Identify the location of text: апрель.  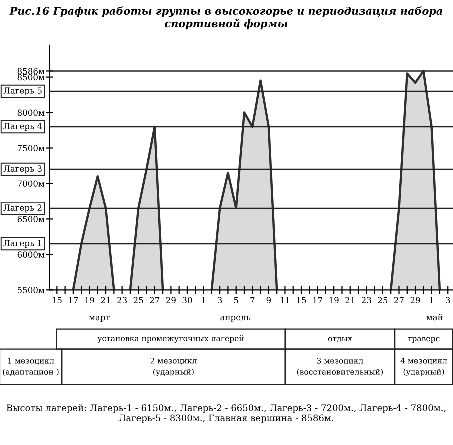
(235, 319).